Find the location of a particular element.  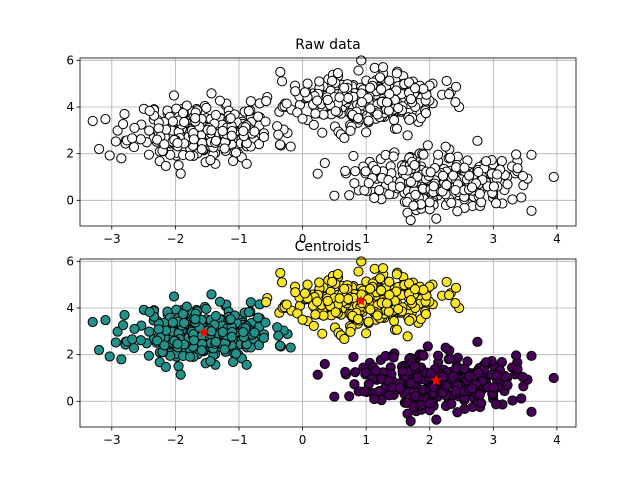

y-tick-label: 0 is located at coordinates (70, 200).